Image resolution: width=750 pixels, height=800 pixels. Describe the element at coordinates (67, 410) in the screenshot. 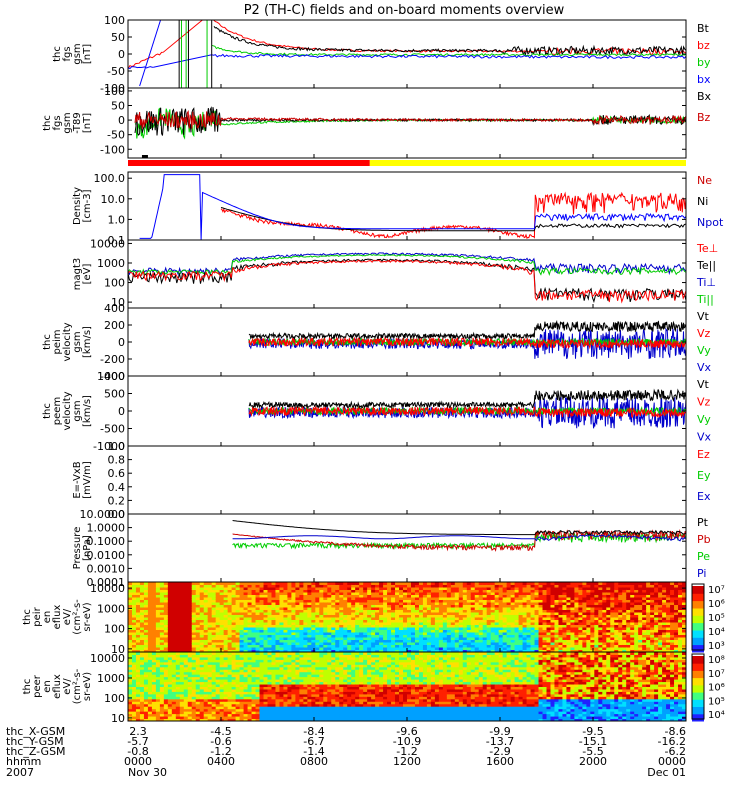

I see `y-axis-label: velocity` at that location.